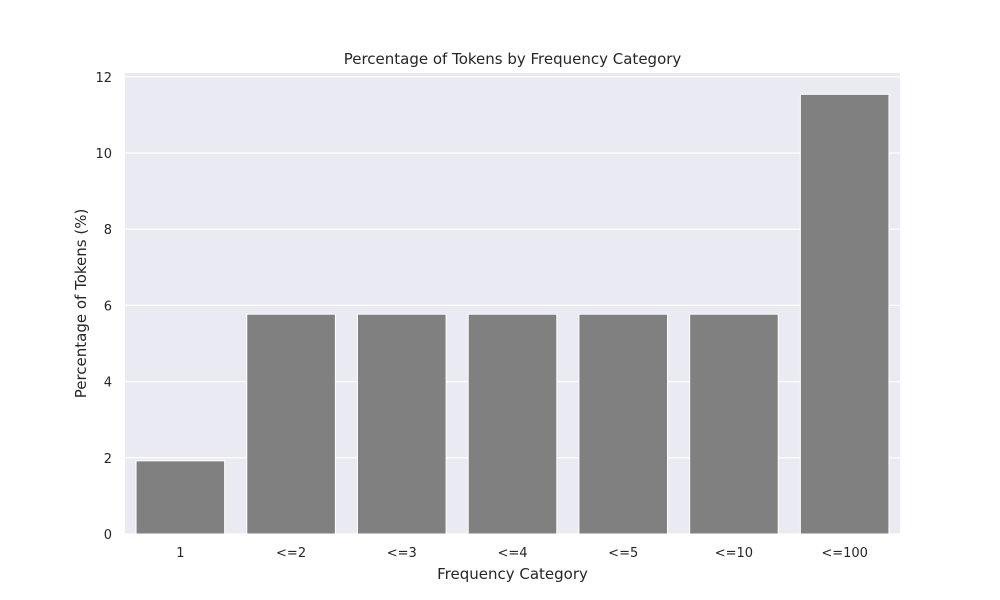  I want to click on x-tick-label: 1, so click(180, 553).